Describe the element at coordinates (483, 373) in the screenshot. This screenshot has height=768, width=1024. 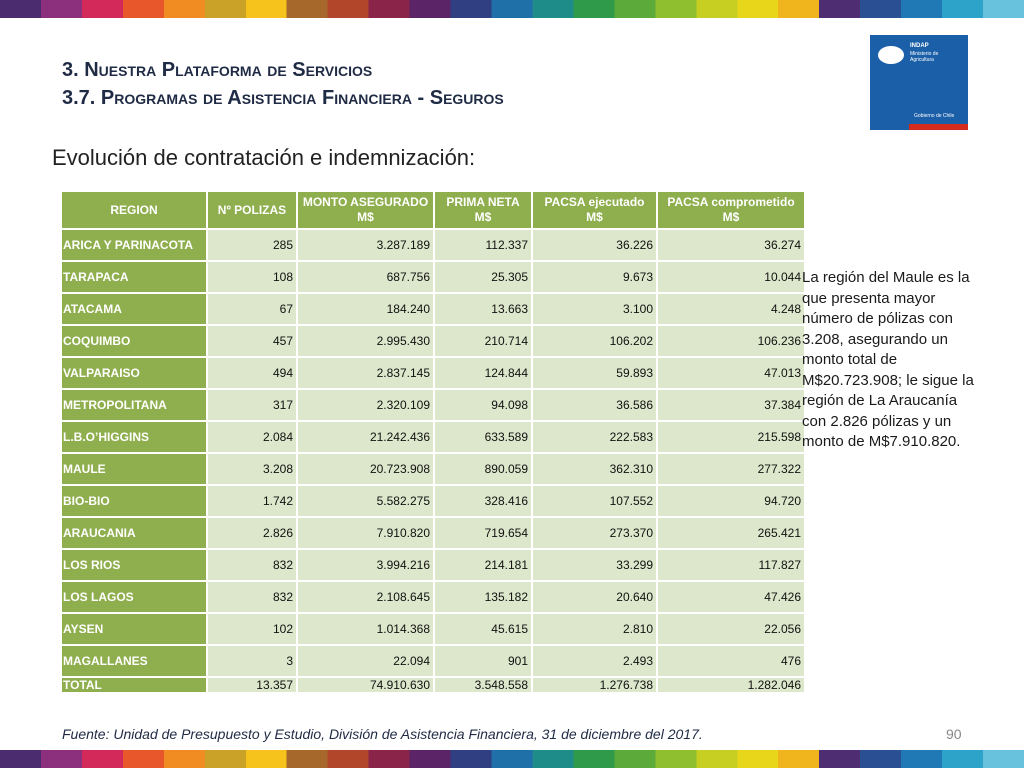
I see `cell: 124.844` at that location.